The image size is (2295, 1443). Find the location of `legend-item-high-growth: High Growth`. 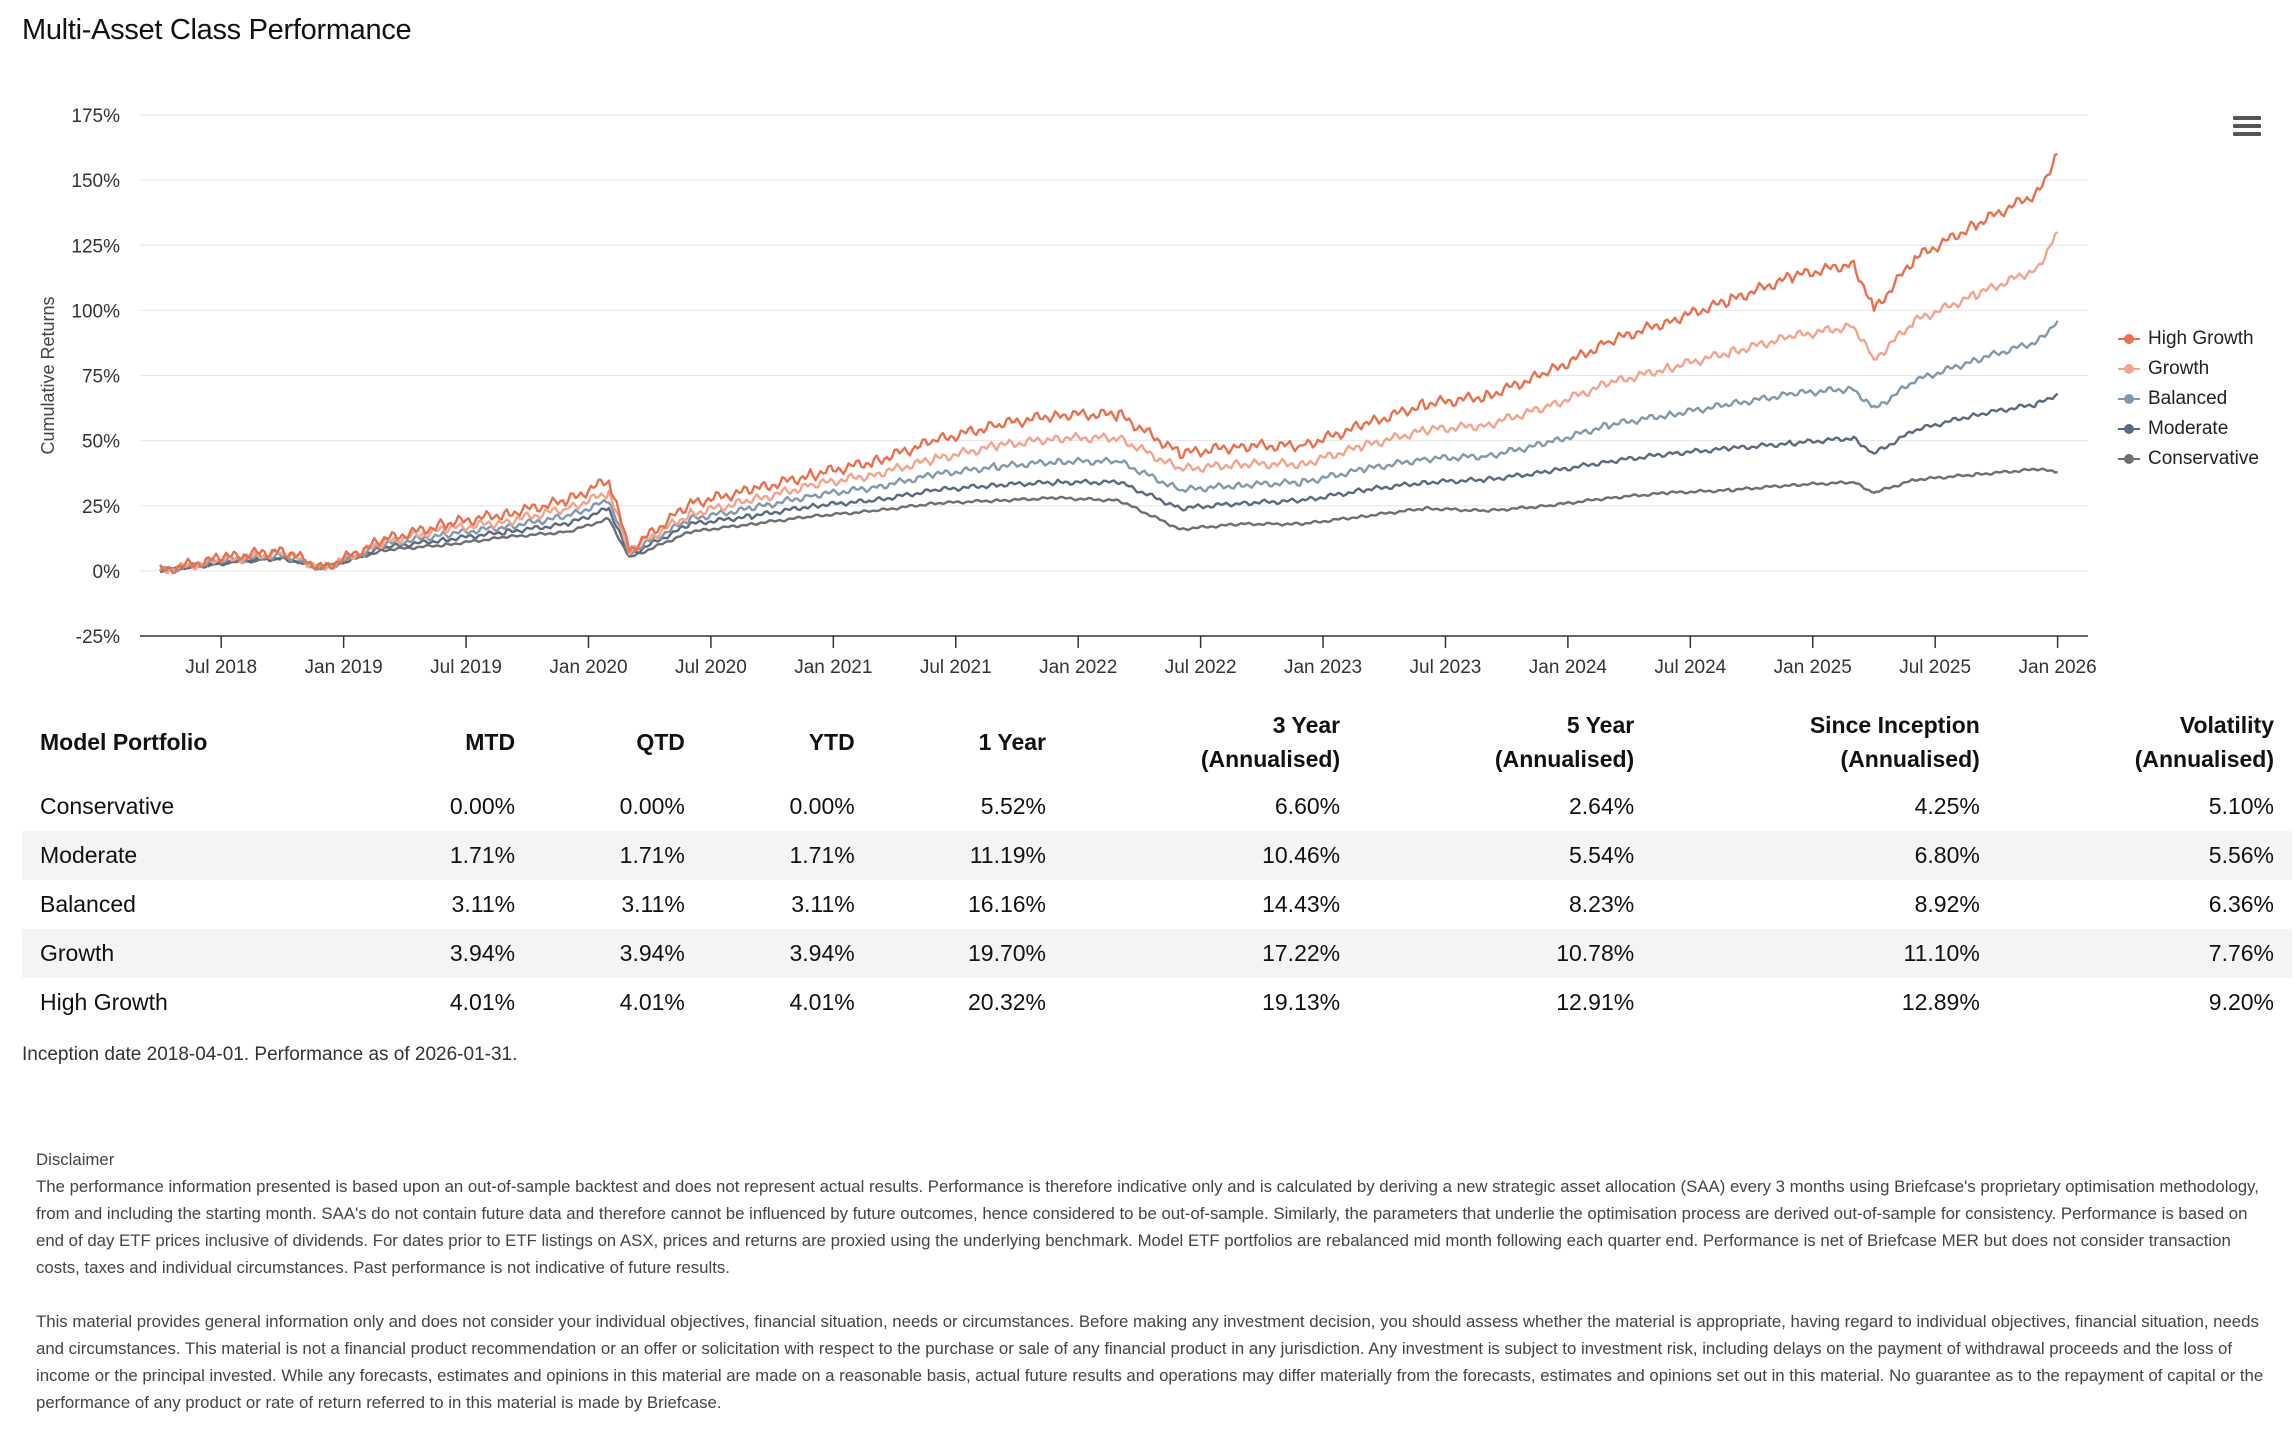

legend-item-high-growth: High Growth is located at coordinates (2188, 339).